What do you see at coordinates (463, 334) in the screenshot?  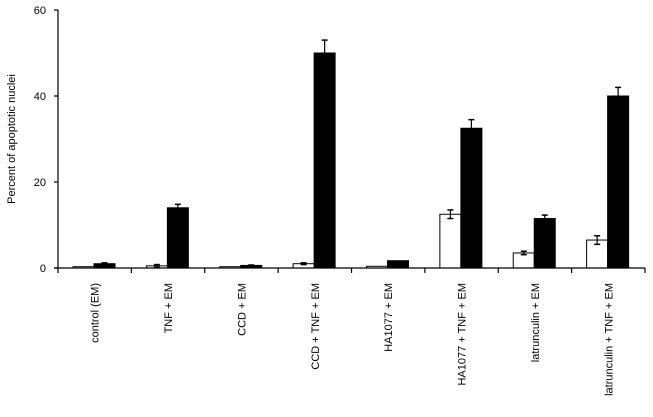 I see `x-tick-label: HA1077 + TNF + EM` at bounding box center [463, 334].